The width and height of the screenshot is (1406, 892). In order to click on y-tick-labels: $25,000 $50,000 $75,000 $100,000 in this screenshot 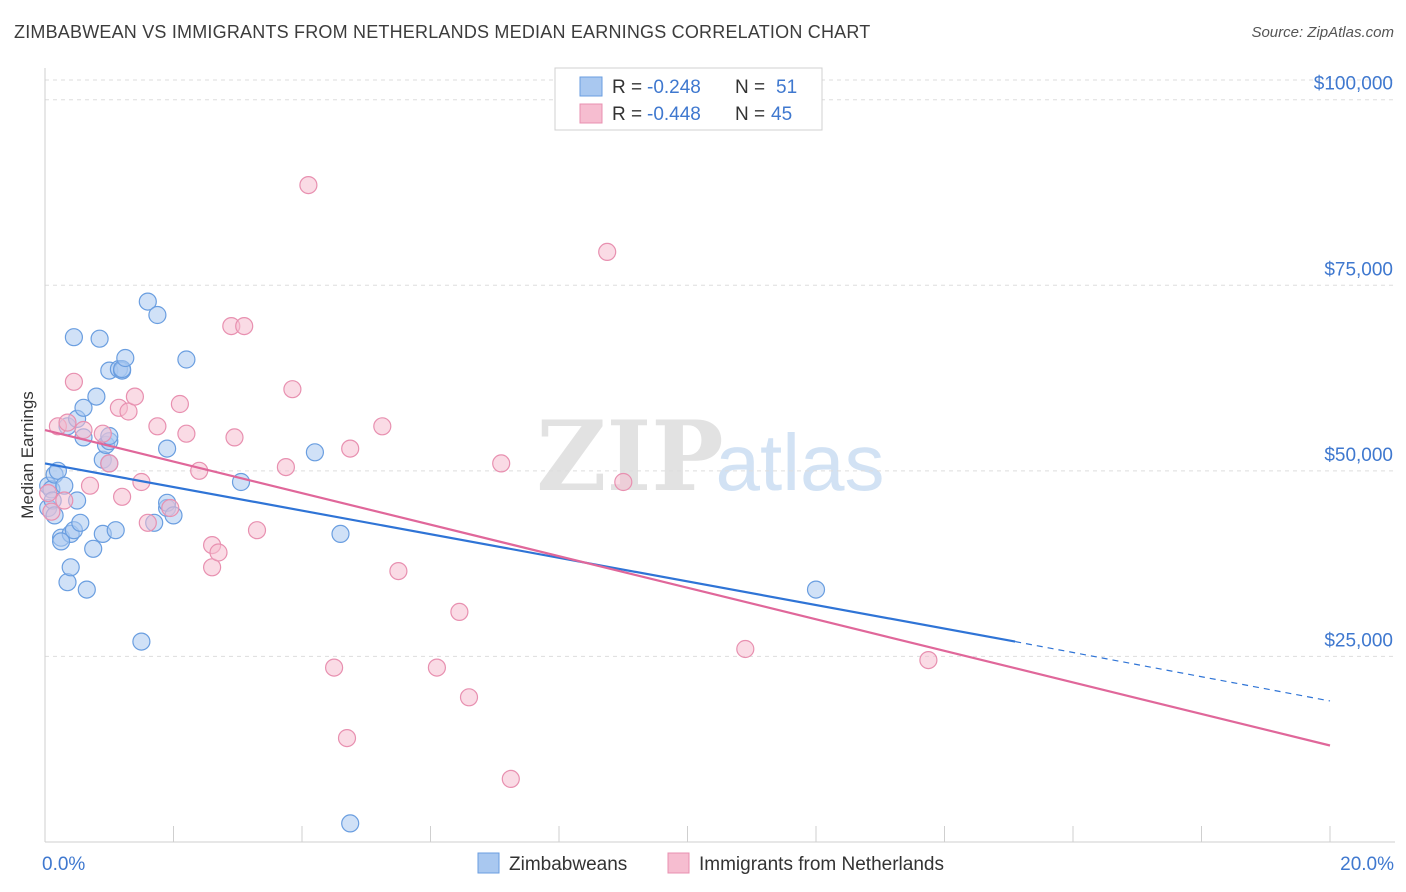, I will do `click(1353, 363)`.